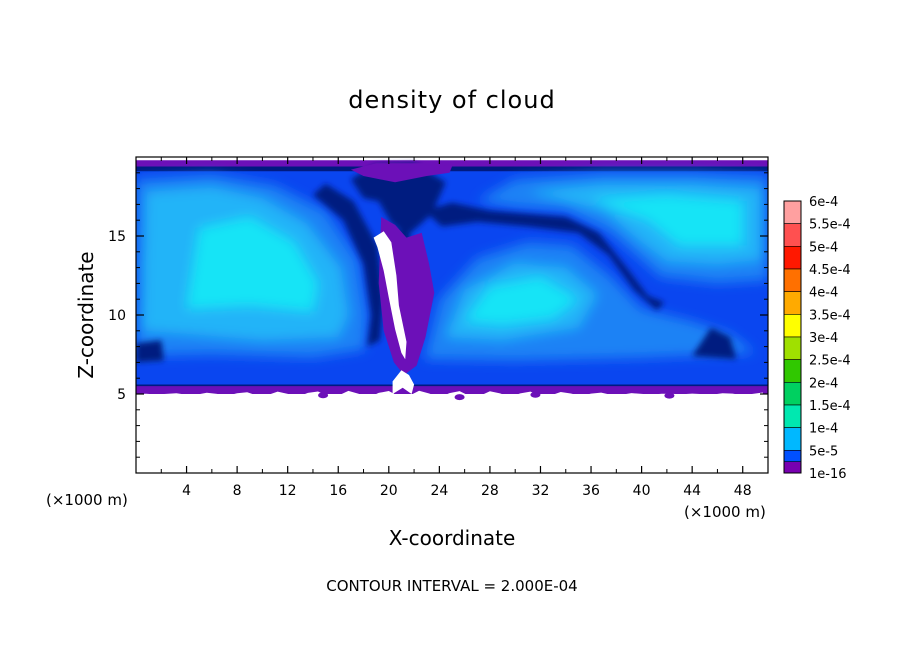  I want to click on anvil-edge-ridge, so click(544, 256).